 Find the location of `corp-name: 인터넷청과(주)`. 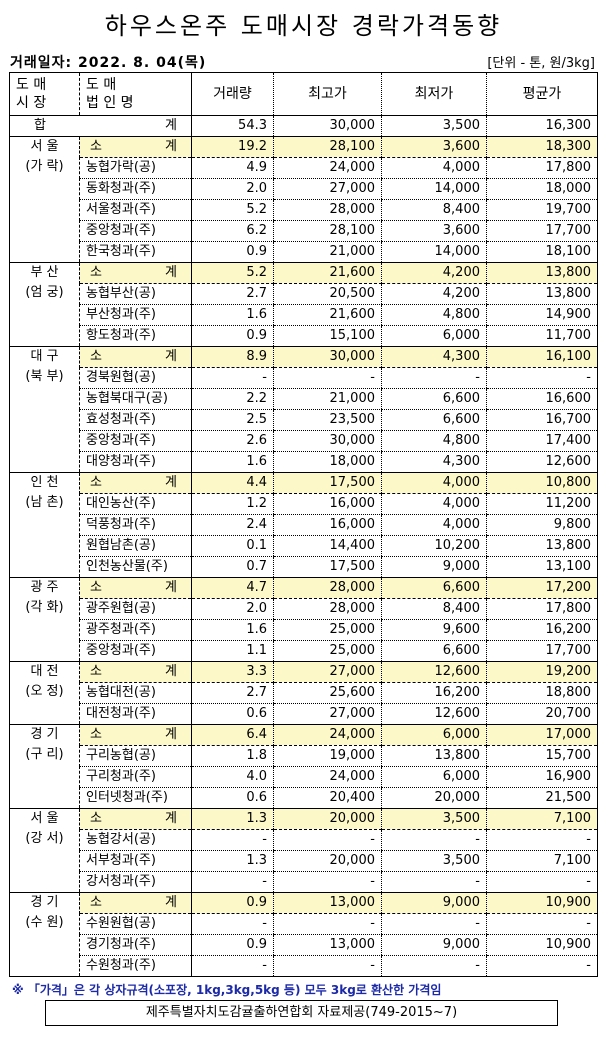

corp-name: 인터넷청과(주) is located at coordinates (135, 798).